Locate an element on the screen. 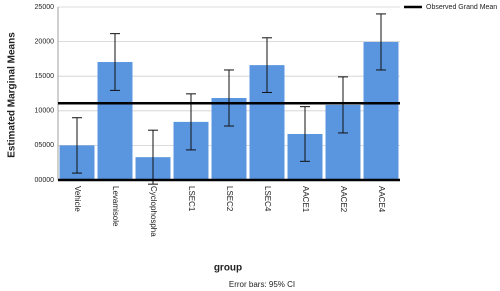 The image size is (500, 291). y-tick-label: 05000 is located at coordinates (45, 145).